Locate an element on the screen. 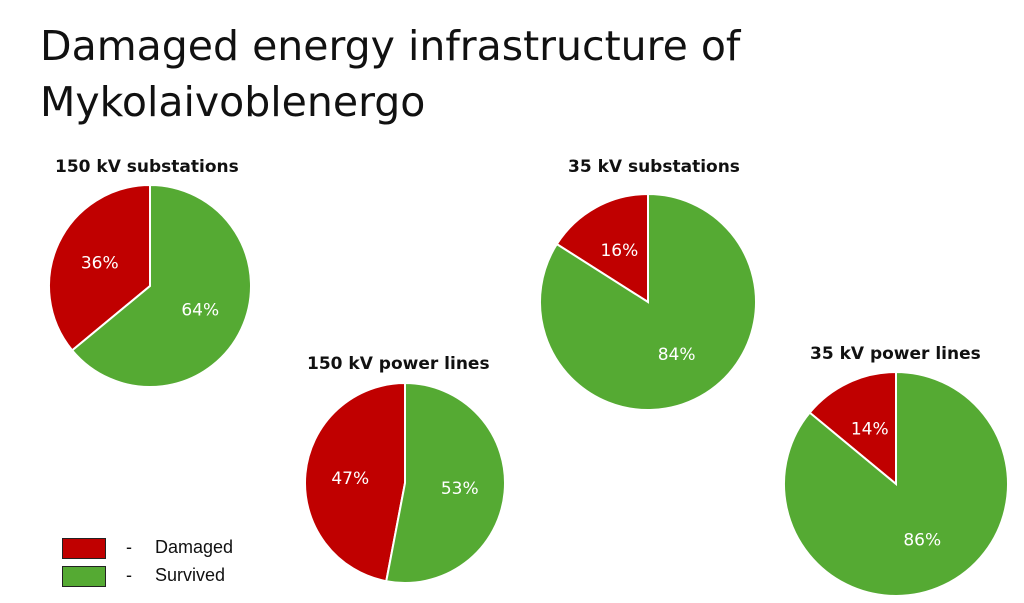 The image size is (1024, 603). legend-item-damaged: - Damaged is located at coordinates (172, 548).